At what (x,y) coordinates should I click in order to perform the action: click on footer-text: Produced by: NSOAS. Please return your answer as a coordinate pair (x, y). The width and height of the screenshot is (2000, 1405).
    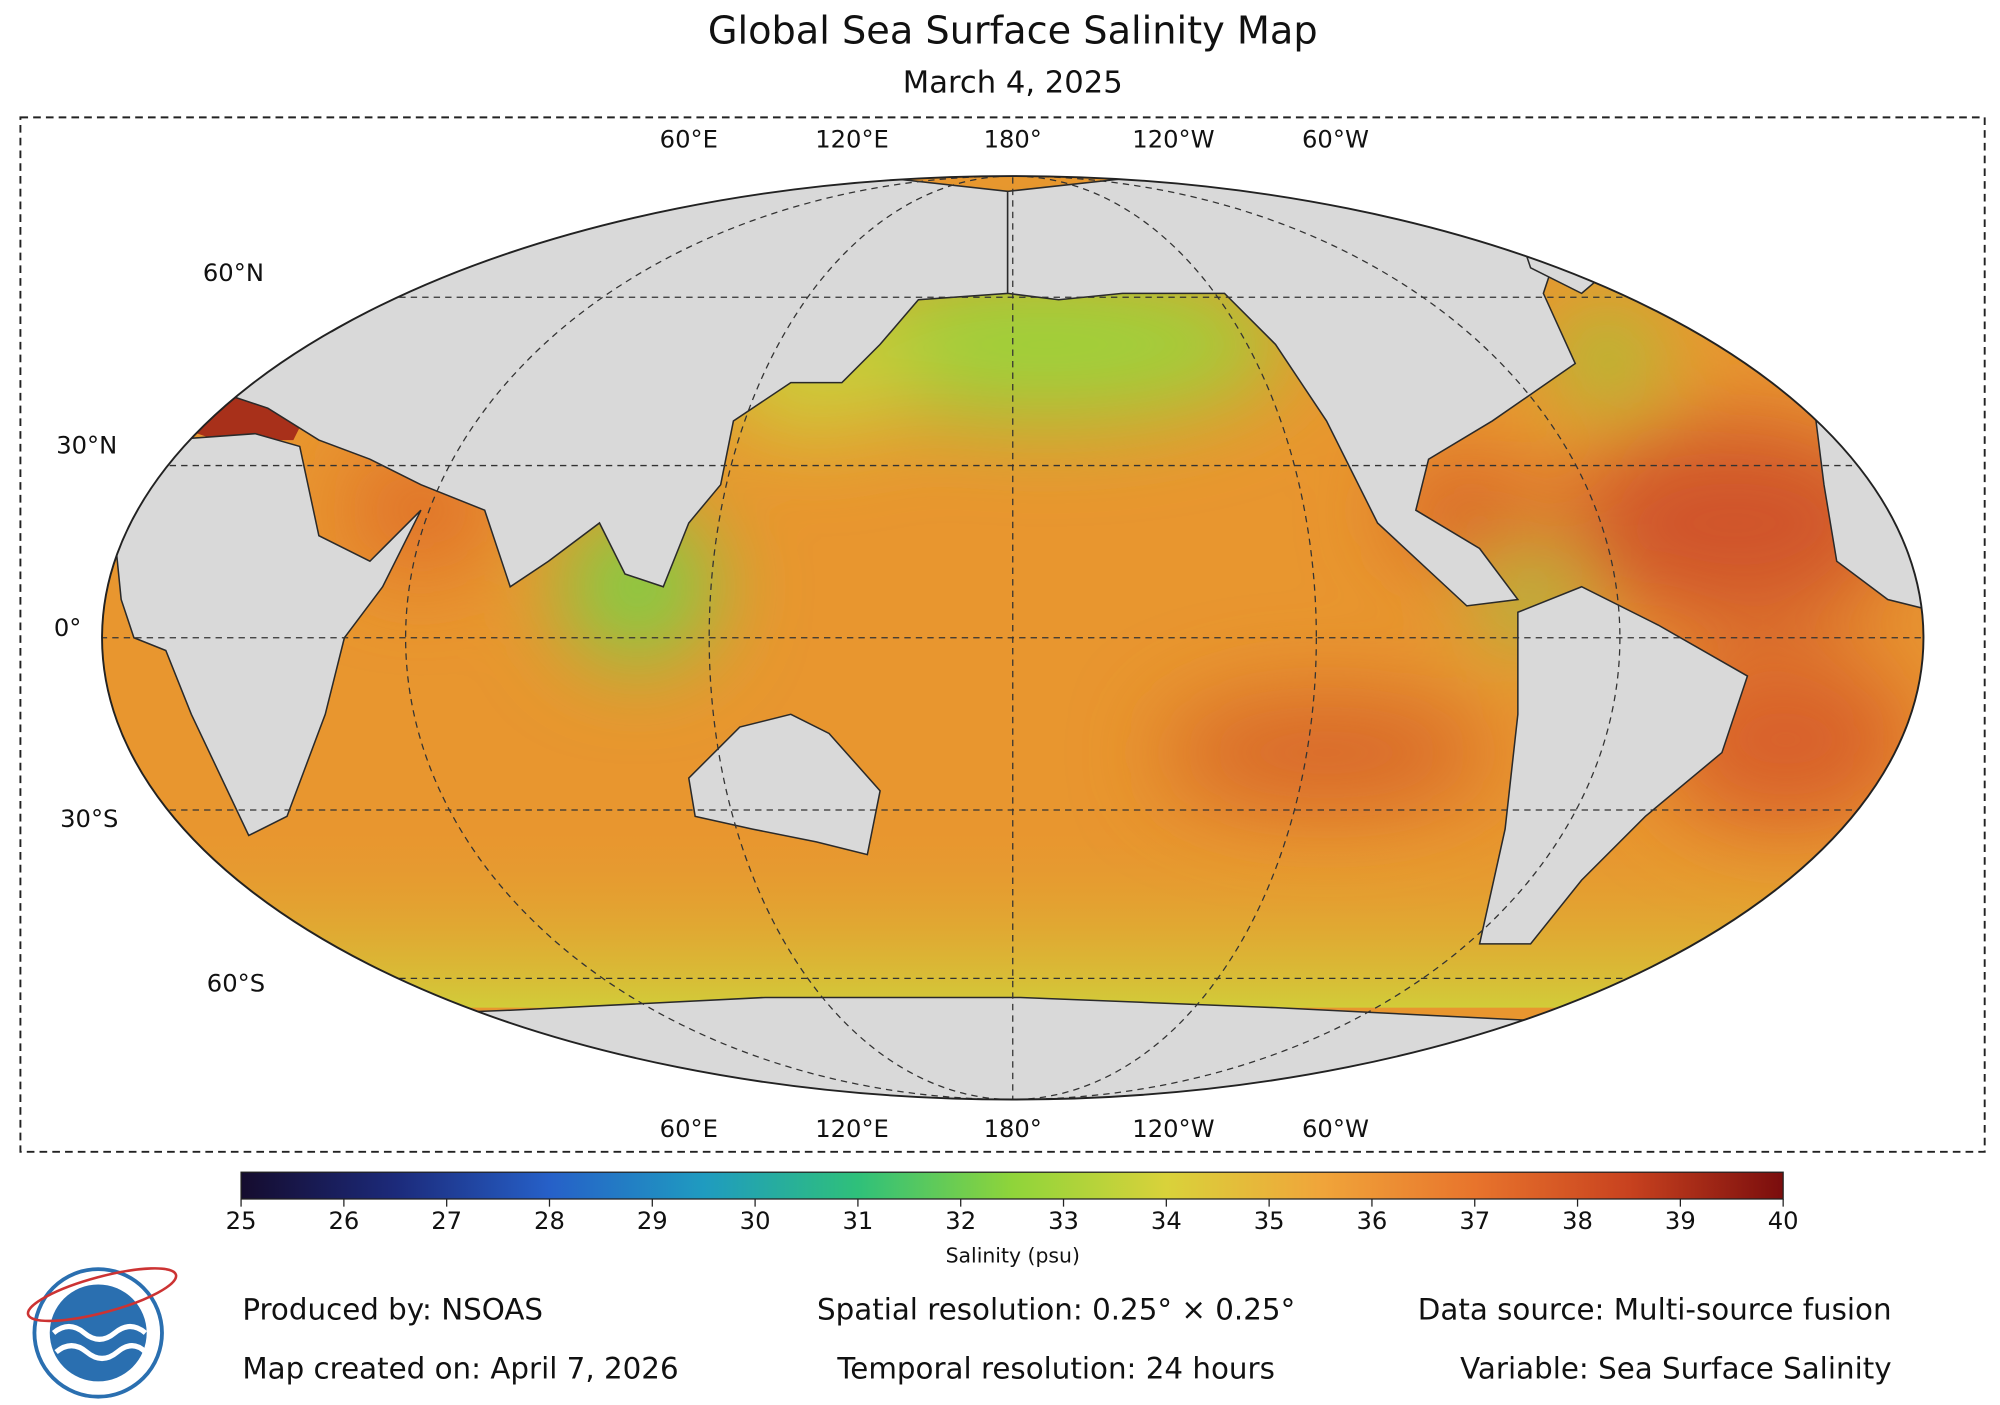
    Looking at the image, I should click on (392, 1310).